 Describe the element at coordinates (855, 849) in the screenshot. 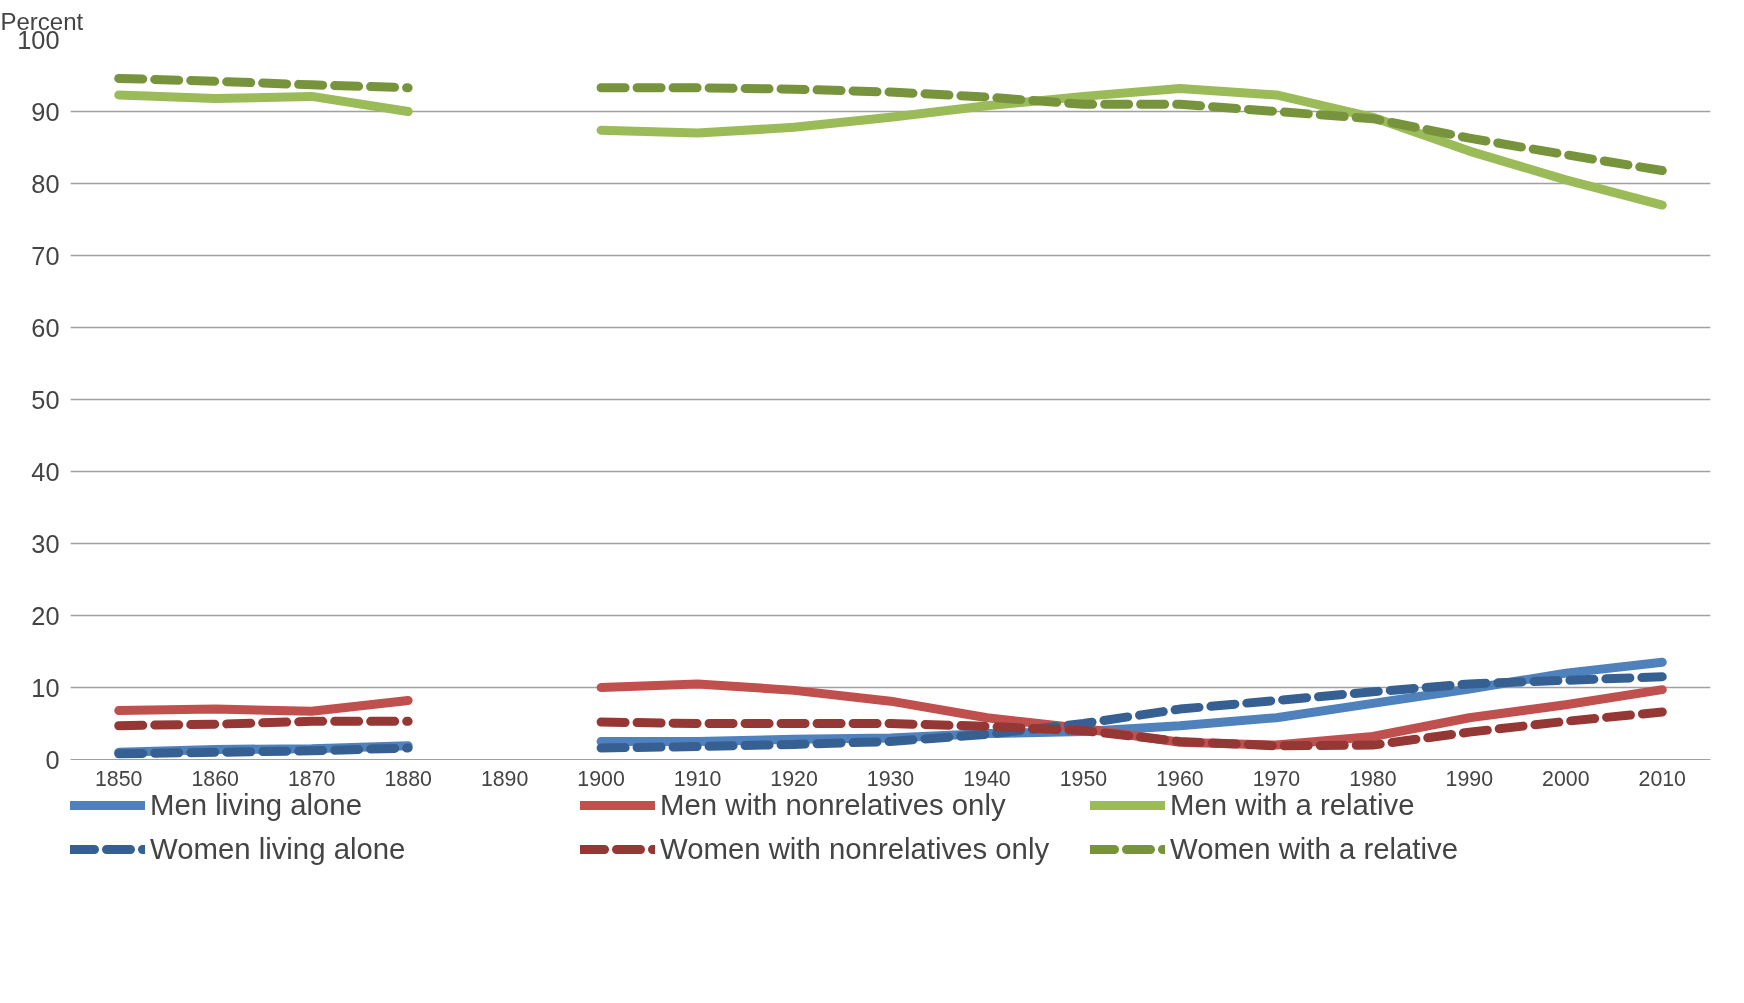

I see `legend-label: Women with nonrelatives only` at that location.